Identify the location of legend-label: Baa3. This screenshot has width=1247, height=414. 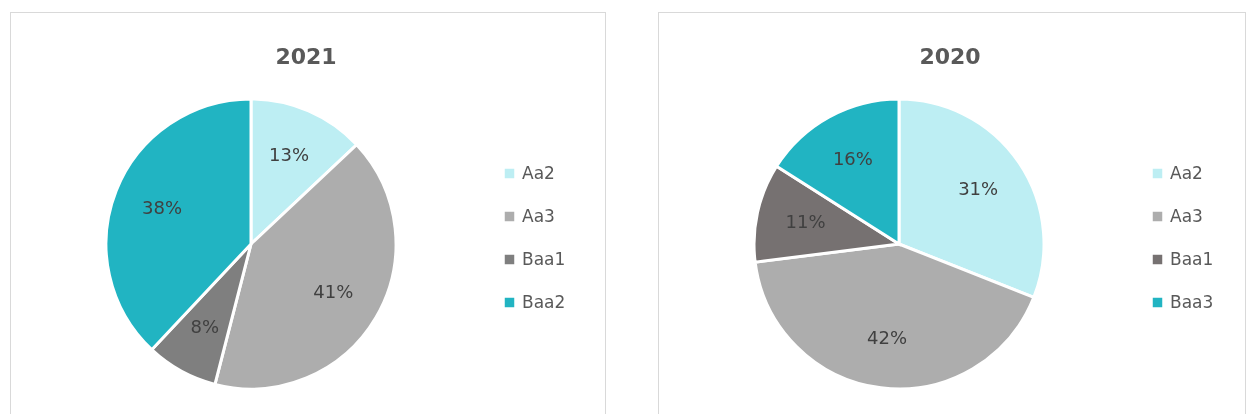
(1192, 301).